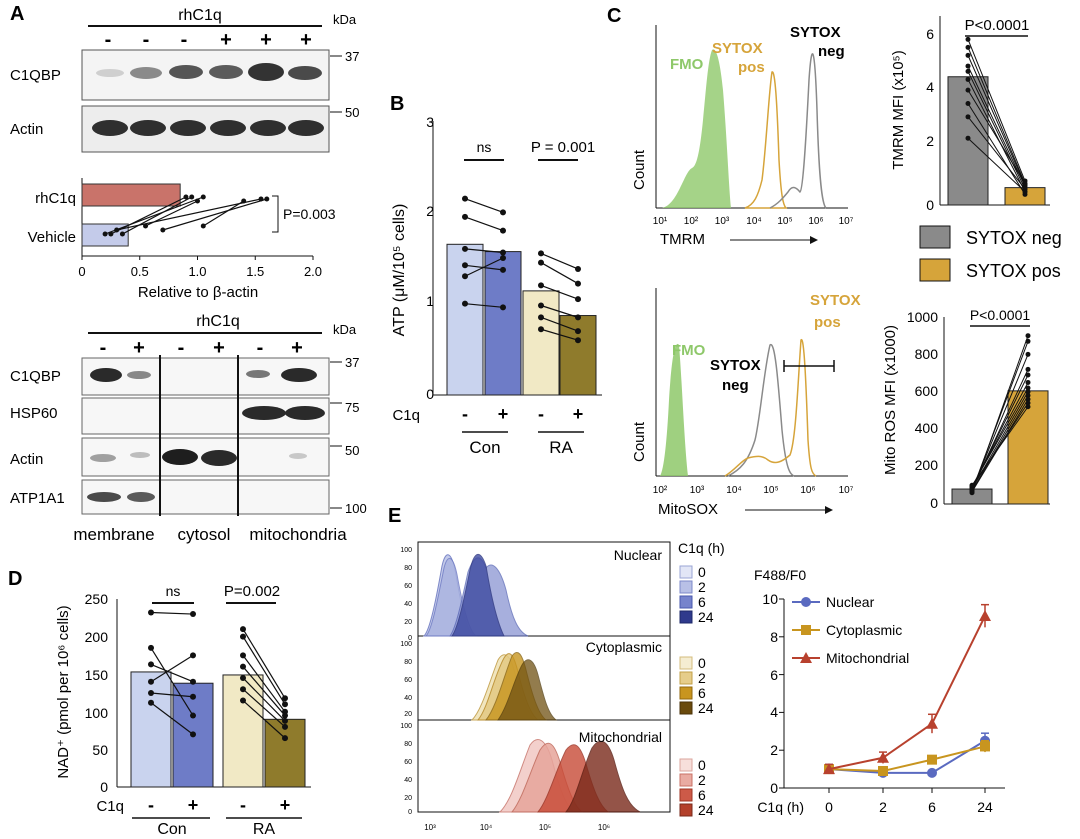 Image resolution: width=1080 pixels, height=839 pixels. I want to click on ros-ytick: 600, so click(927, 391).